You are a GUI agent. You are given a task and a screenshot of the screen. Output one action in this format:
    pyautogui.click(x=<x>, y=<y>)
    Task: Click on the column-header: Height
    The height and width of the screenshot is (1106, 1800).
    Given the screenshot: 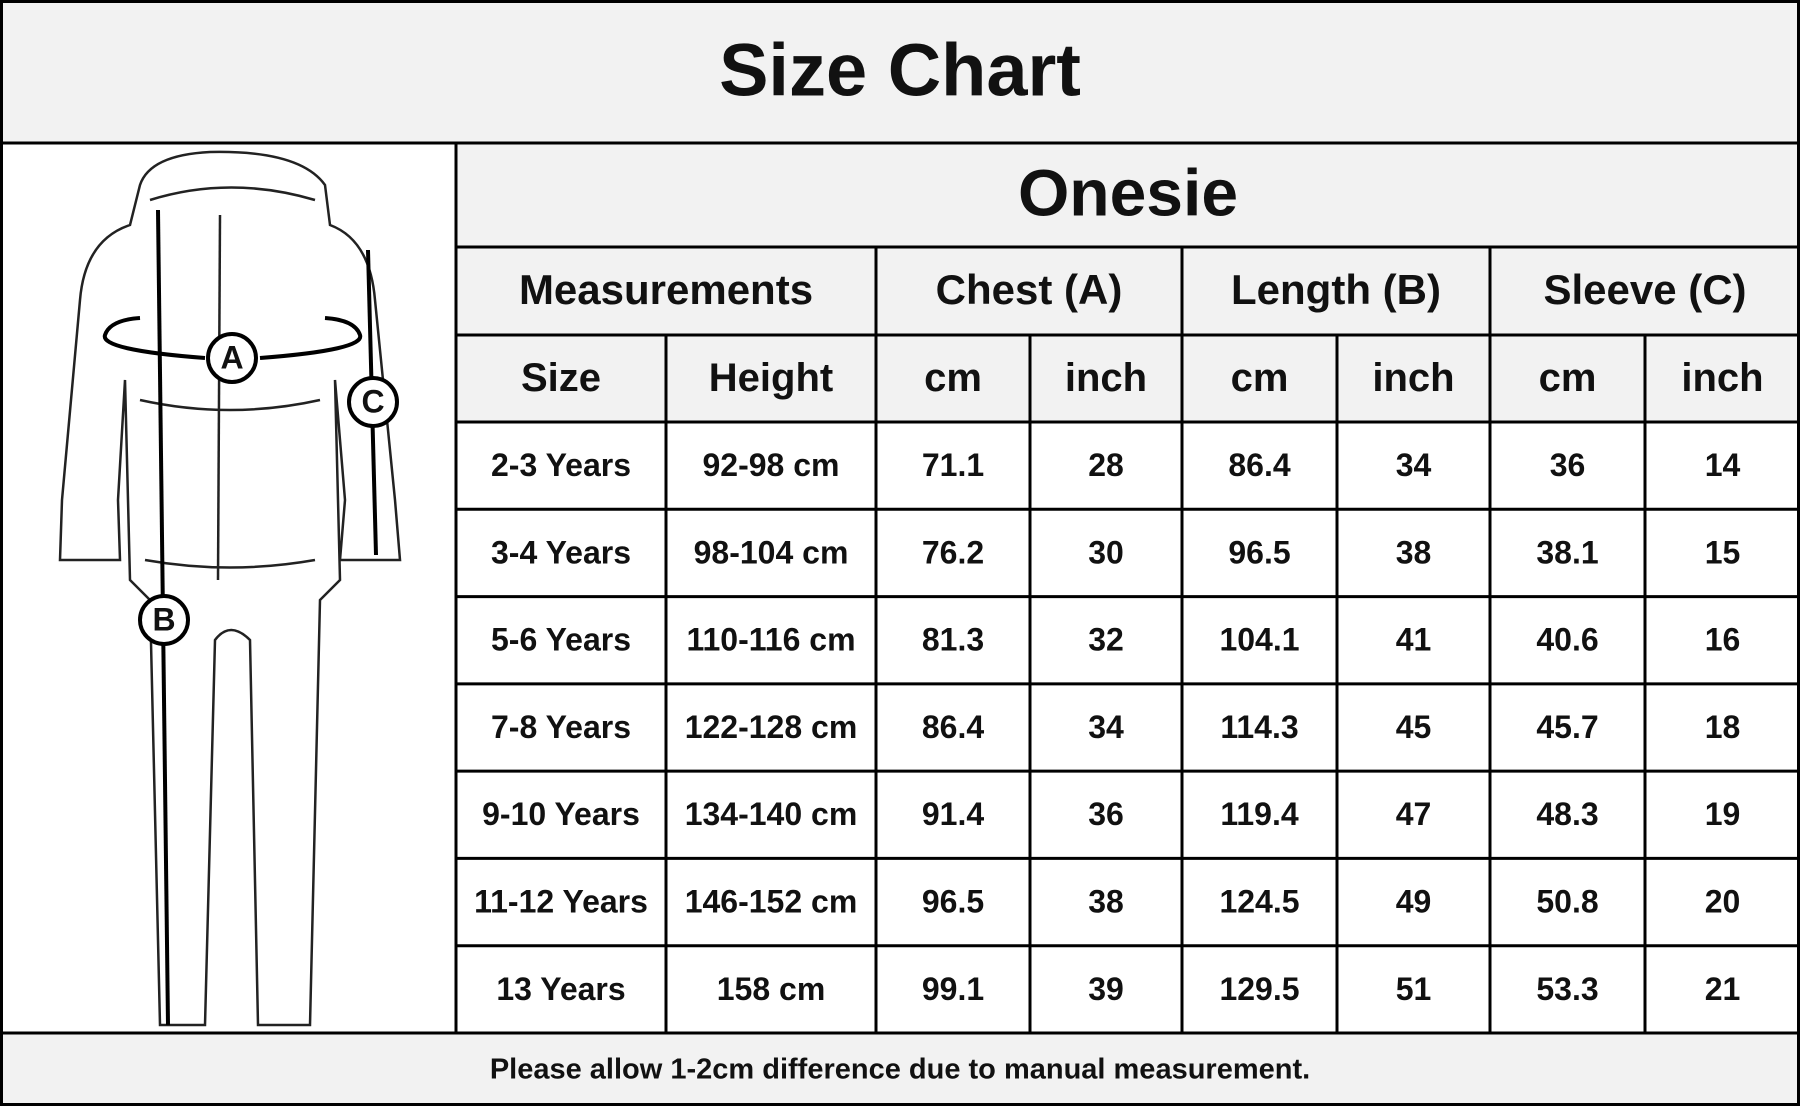 What is the action you would take?
    pyautogui.click(x=771, y=378)
    